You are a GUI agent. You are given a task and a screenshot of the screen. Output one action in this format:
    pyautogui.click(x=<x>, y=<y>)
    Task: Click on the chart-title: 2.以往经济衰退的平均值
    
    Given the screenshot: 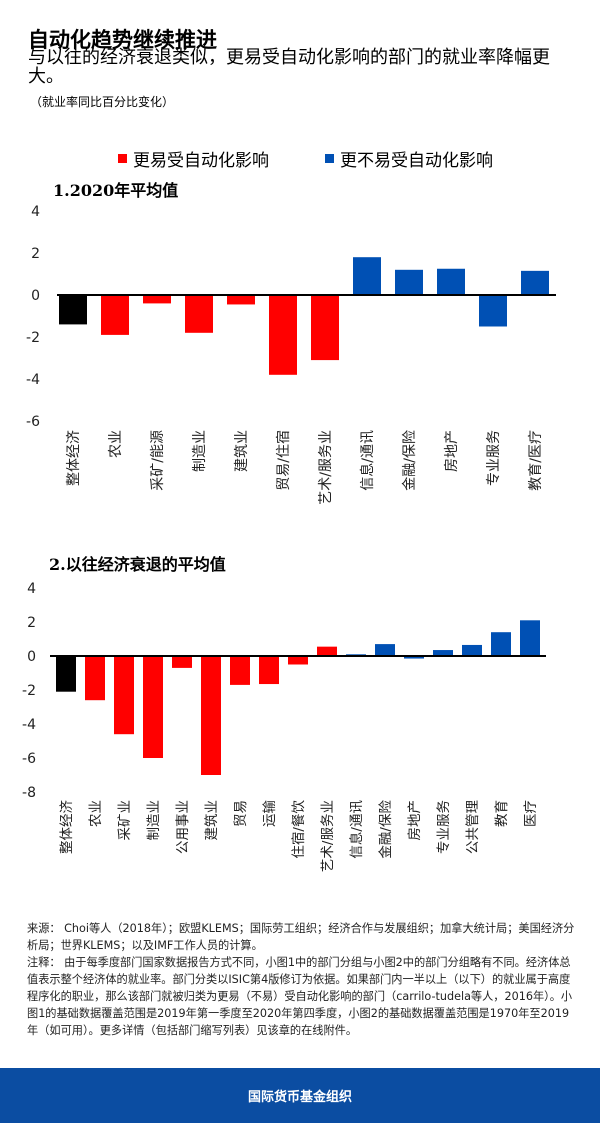 What is the action you would take?
    pyautogui.click(x=137, y=564)
    